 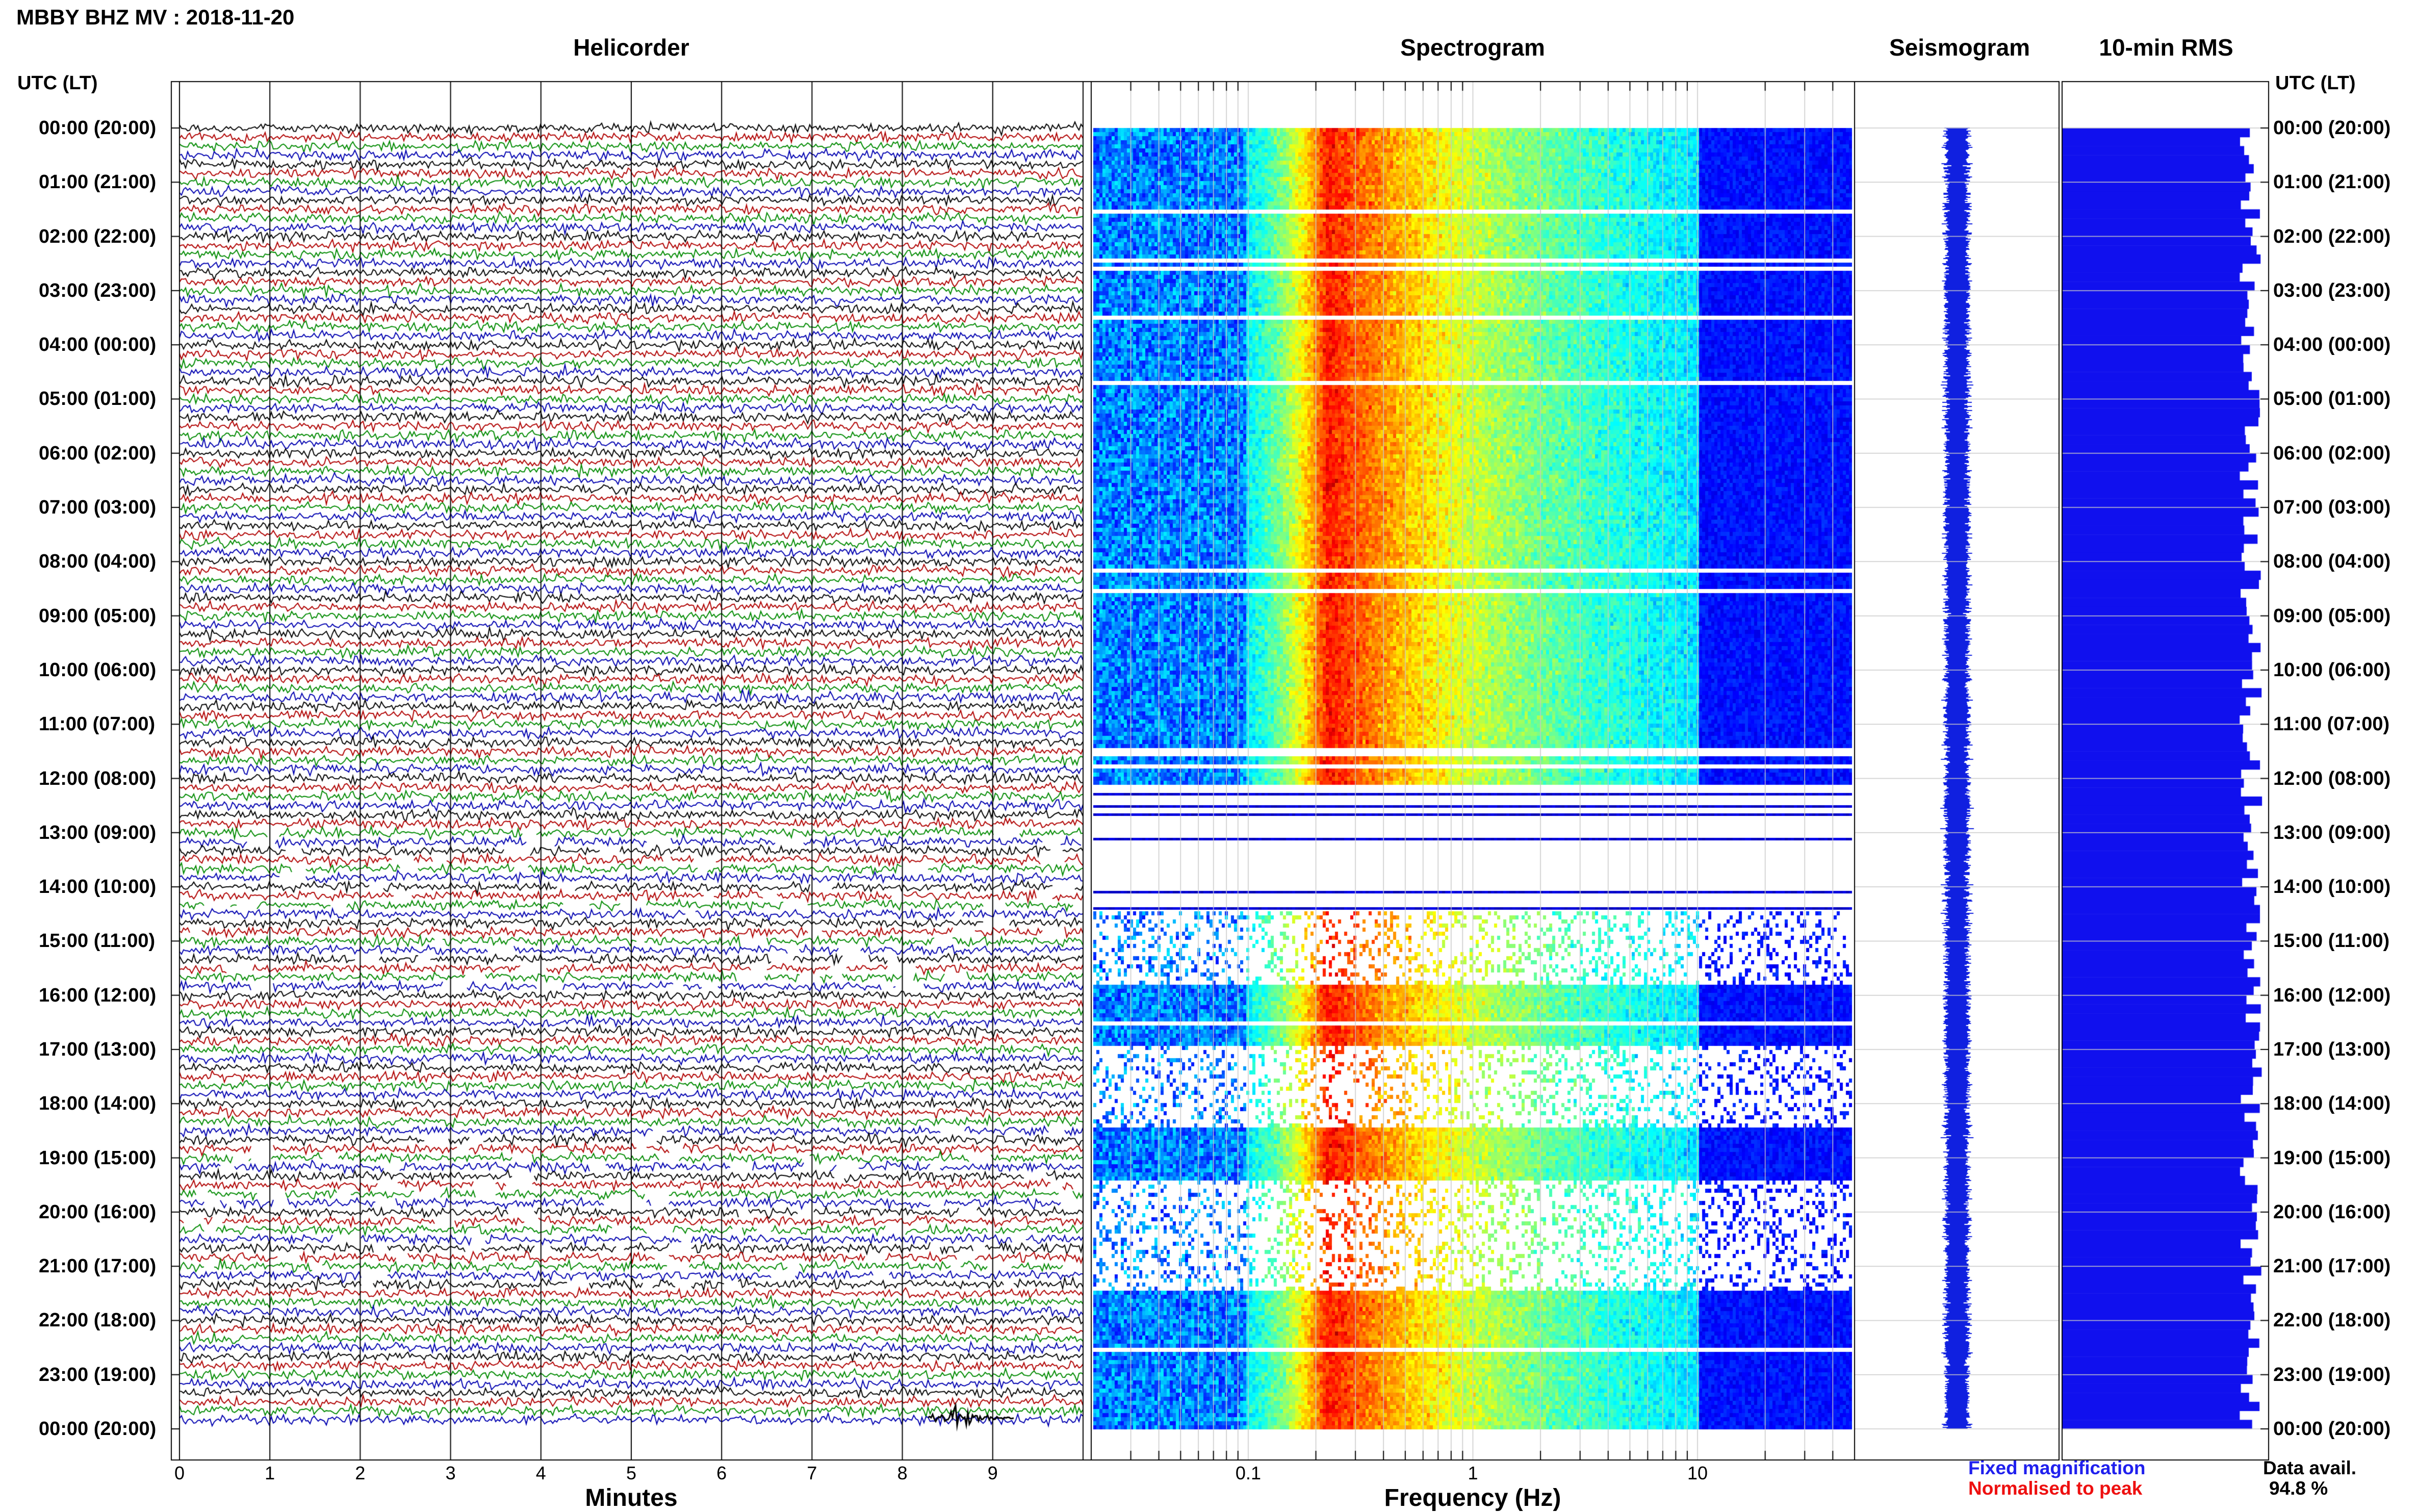 What do you see at coordinates (902, 1473) in the screenshot?
I see `minute-tick-label: 8` at bounding box center [902, 1473].